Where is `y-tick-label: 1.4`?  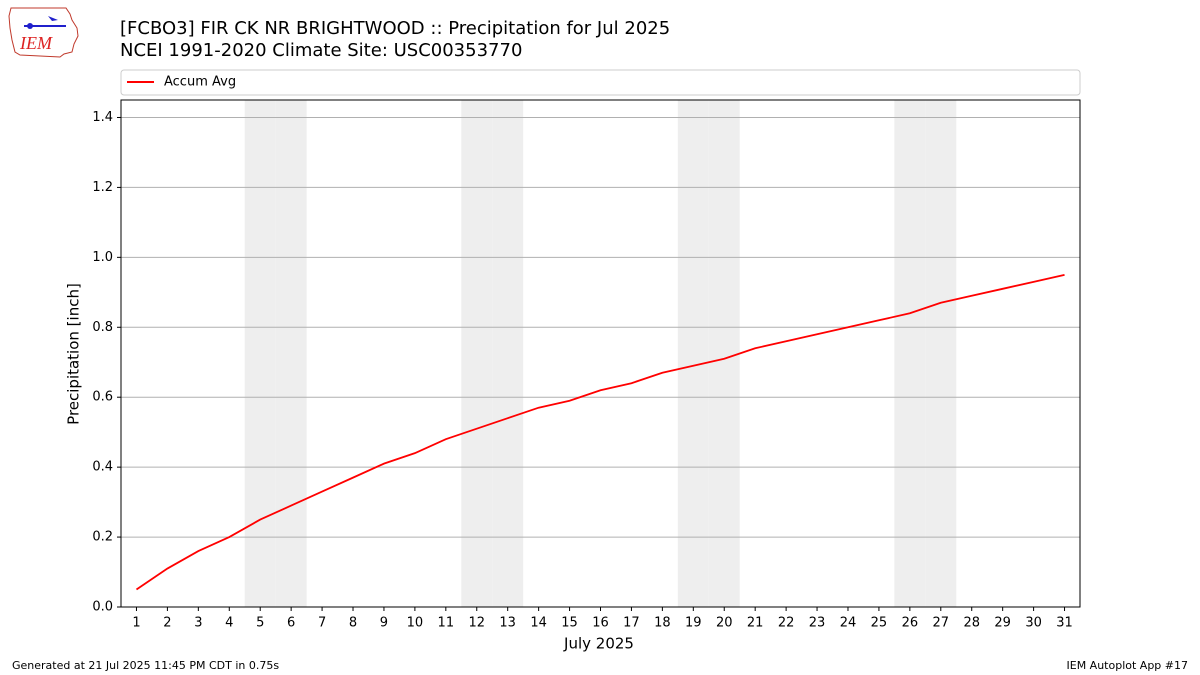
y-tick-label: 1.4 is located at coordinates (102, 117).